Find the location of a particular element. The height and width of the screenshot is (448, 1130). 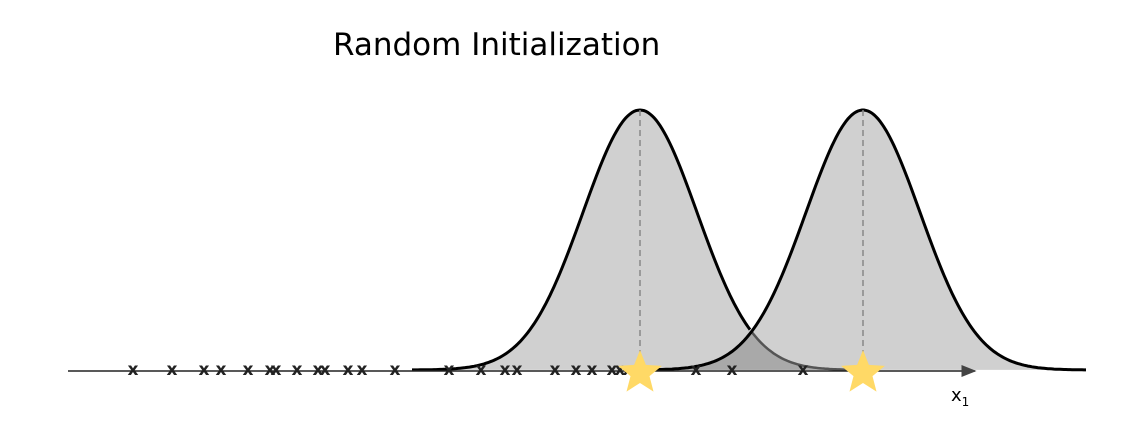

centers is located at coordinates (751, 371).